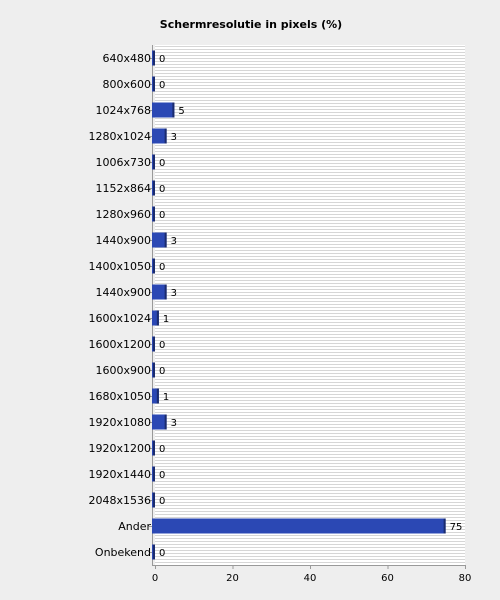  What do you see at coordinates (465, 578) in the screenshot?
I see `x-tick-label: 80` at bounding box center [465, 578].